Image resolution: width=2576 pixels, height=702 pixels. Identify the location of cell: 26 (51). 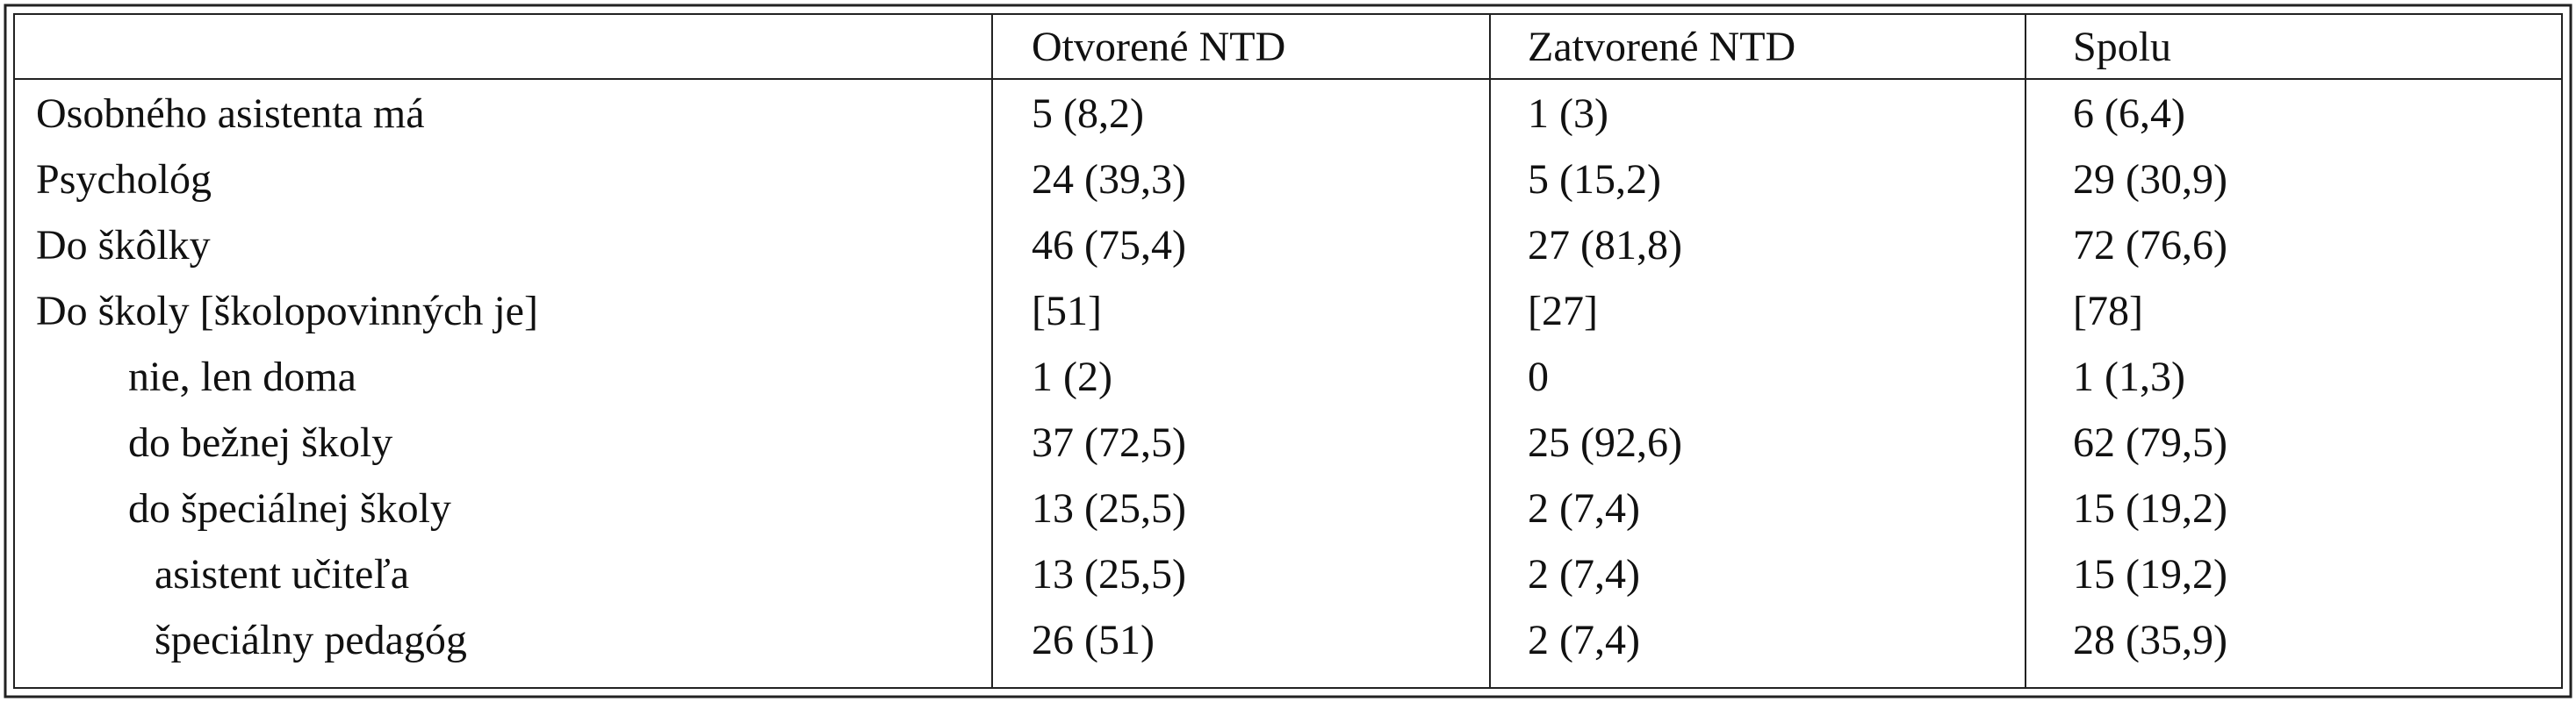
(1093, 640).